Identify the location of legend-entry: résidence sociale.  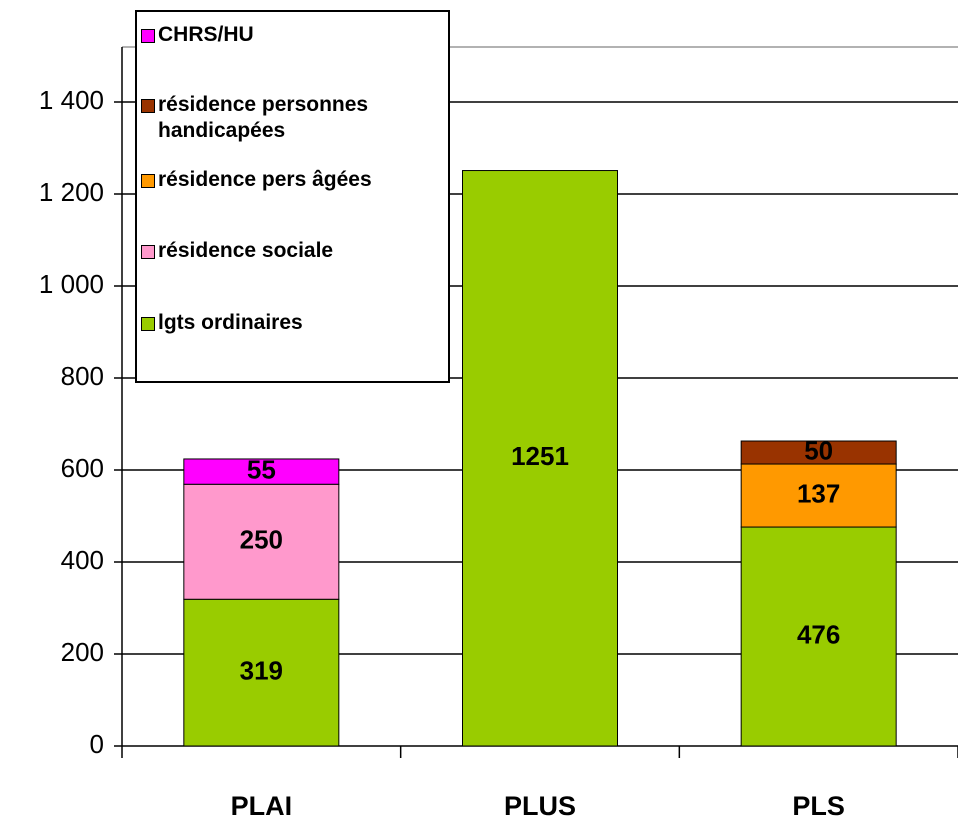
(291, 251).